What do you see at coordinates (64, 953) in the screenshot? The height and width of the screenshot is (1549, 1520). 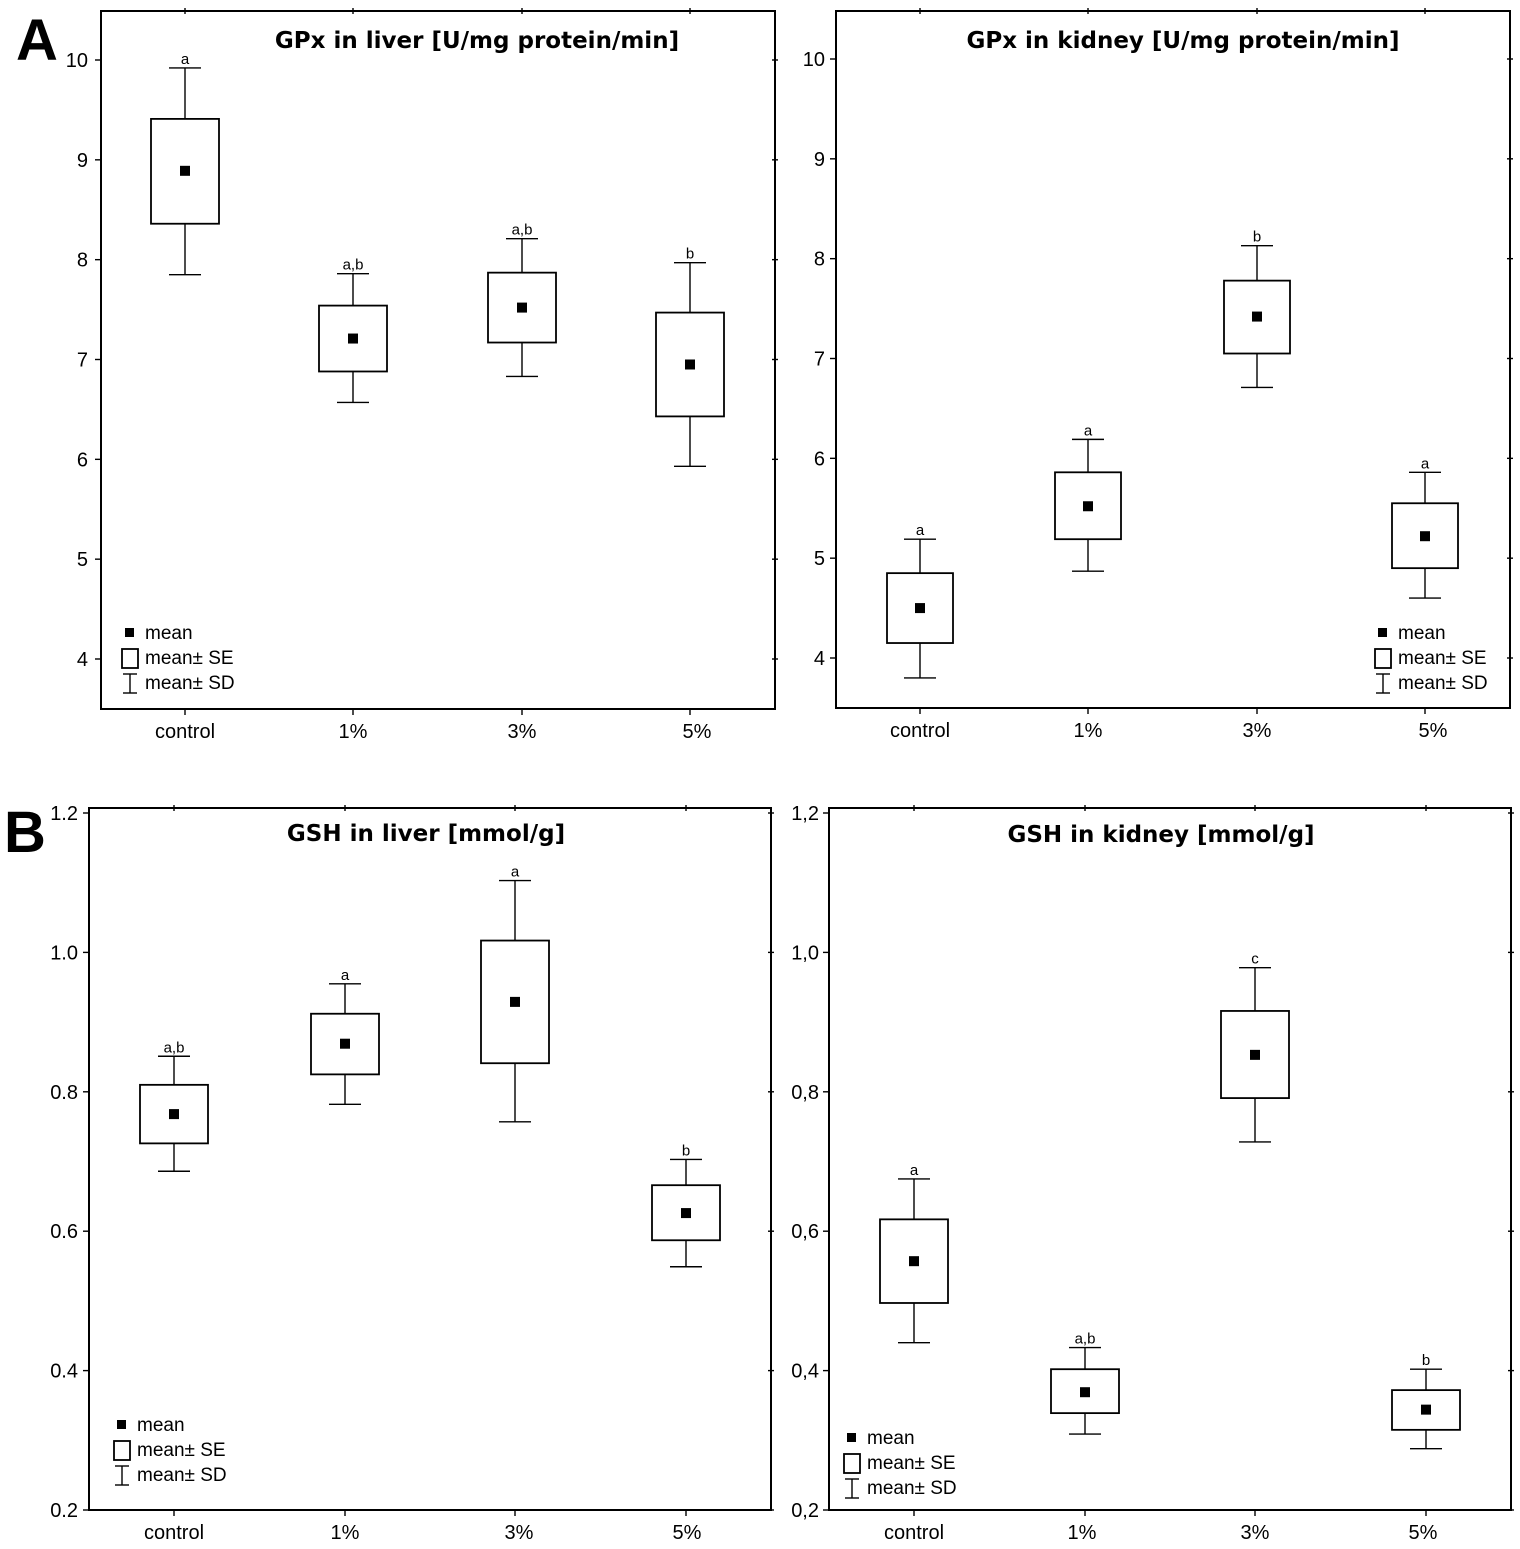 I see `y-tick-label: 1.0` at bounding box center [64, 953].